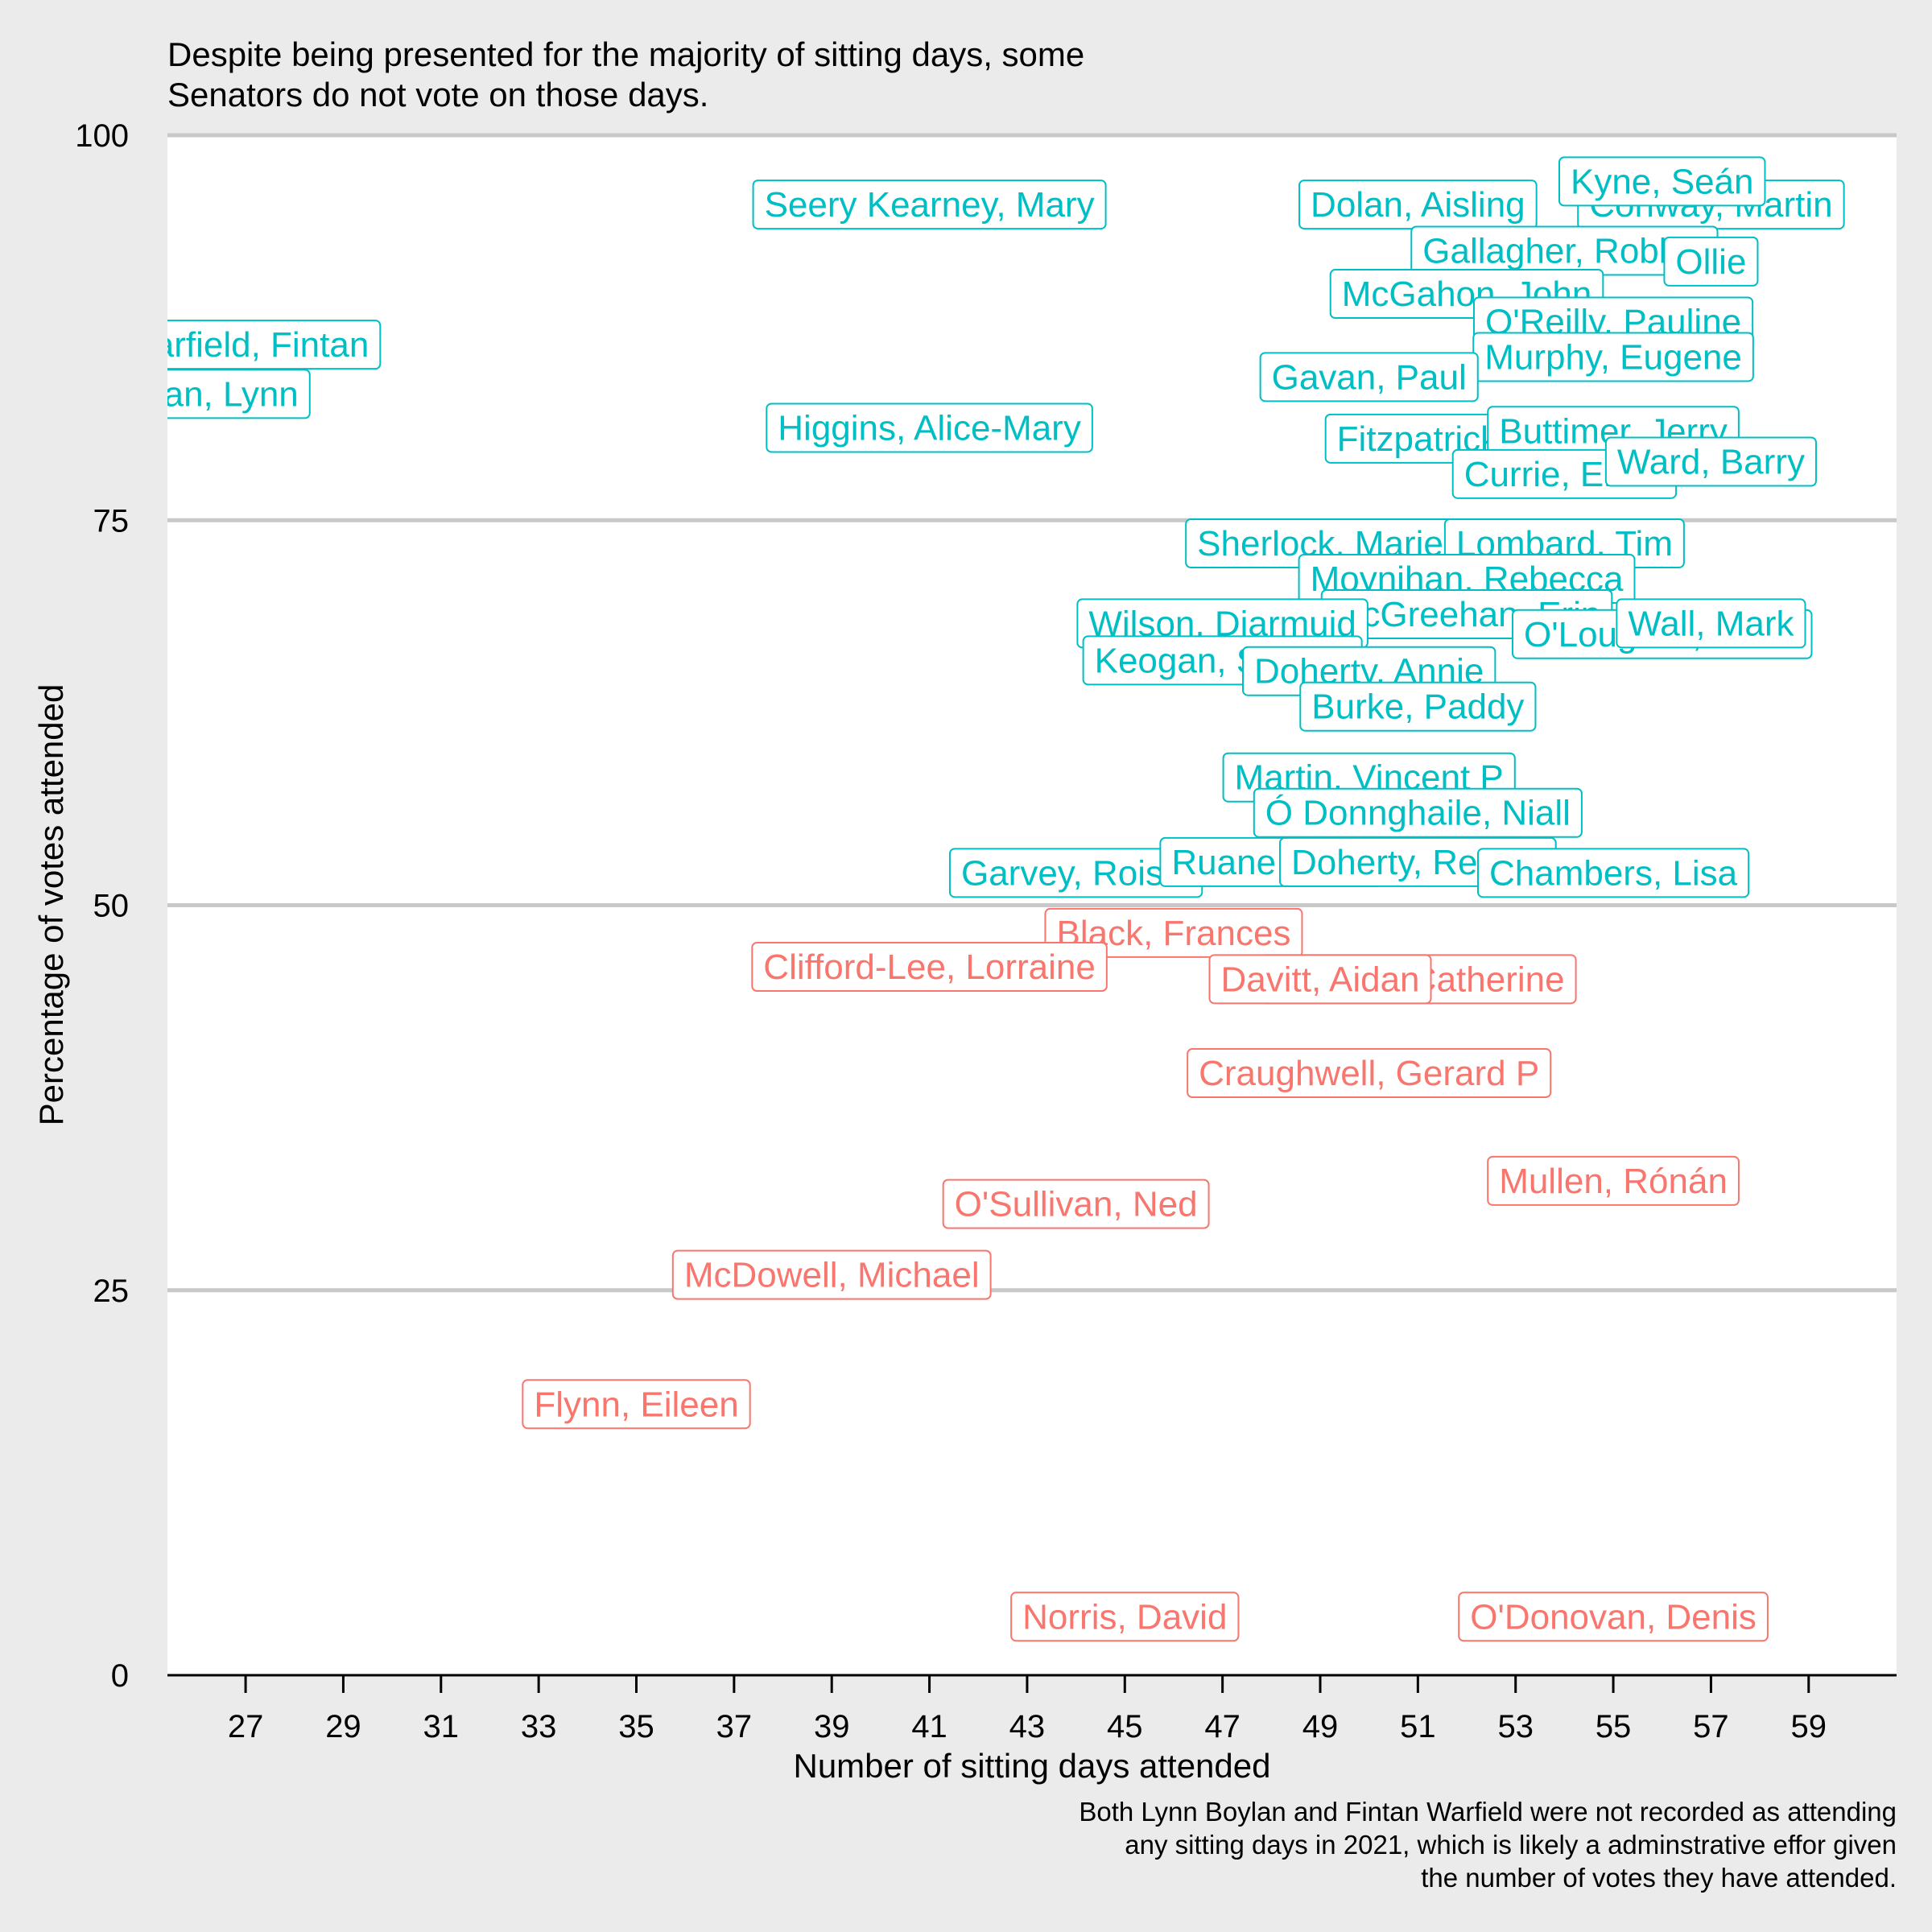 This screenshot has height=1932, width=1932. I want to click on y-axis-title: Percentage of votes attended, so click(51, 905).